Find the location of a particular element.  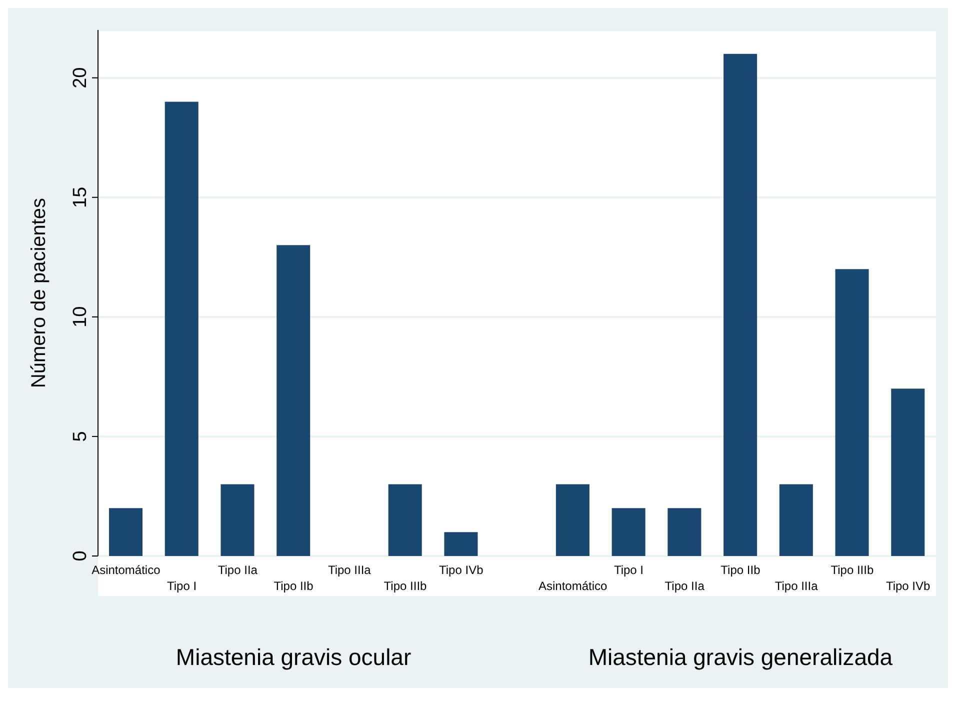

y-tick-label: 10 is located at coordinates (80, 317).